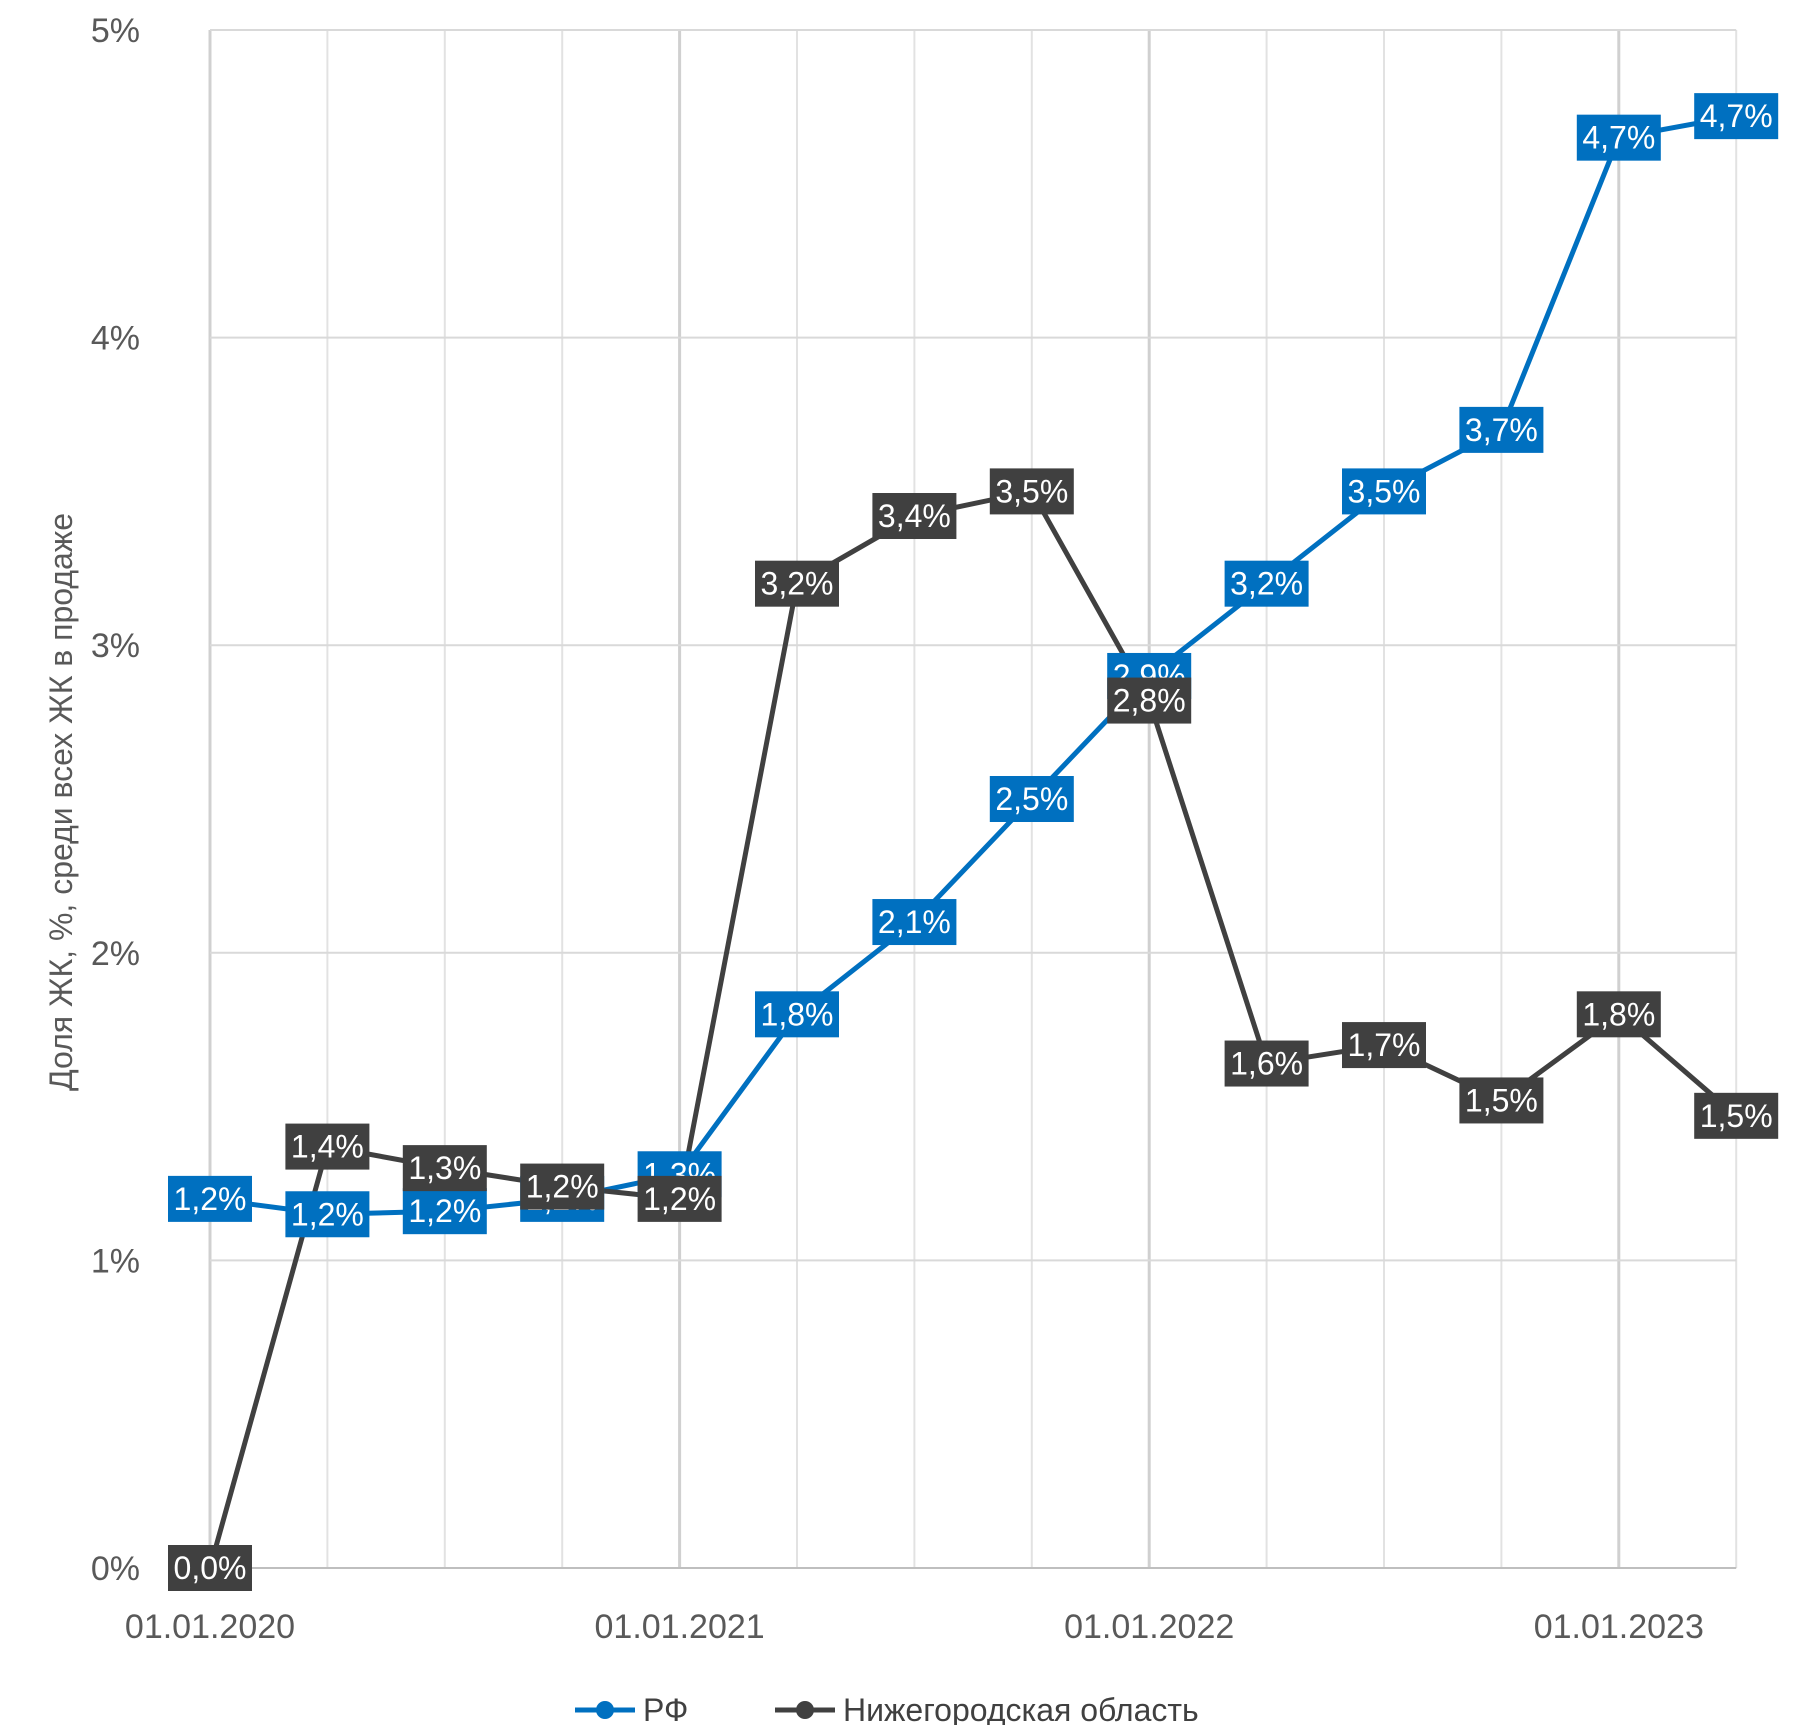 The width and height of the screenshot is (1795, 1725). I want to click on data-label-text: 2,1%, so click(914, 922).